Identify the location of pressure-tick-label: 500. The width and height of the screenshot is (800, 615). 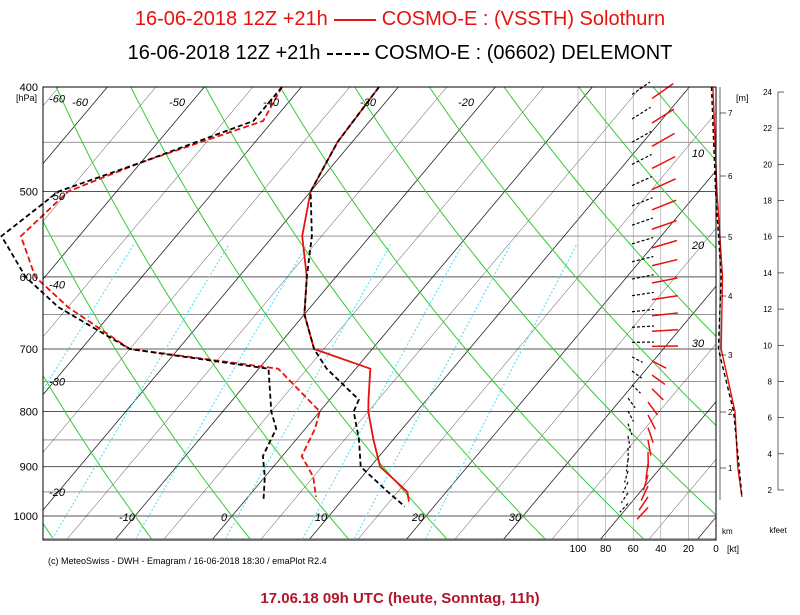
(29, 192).